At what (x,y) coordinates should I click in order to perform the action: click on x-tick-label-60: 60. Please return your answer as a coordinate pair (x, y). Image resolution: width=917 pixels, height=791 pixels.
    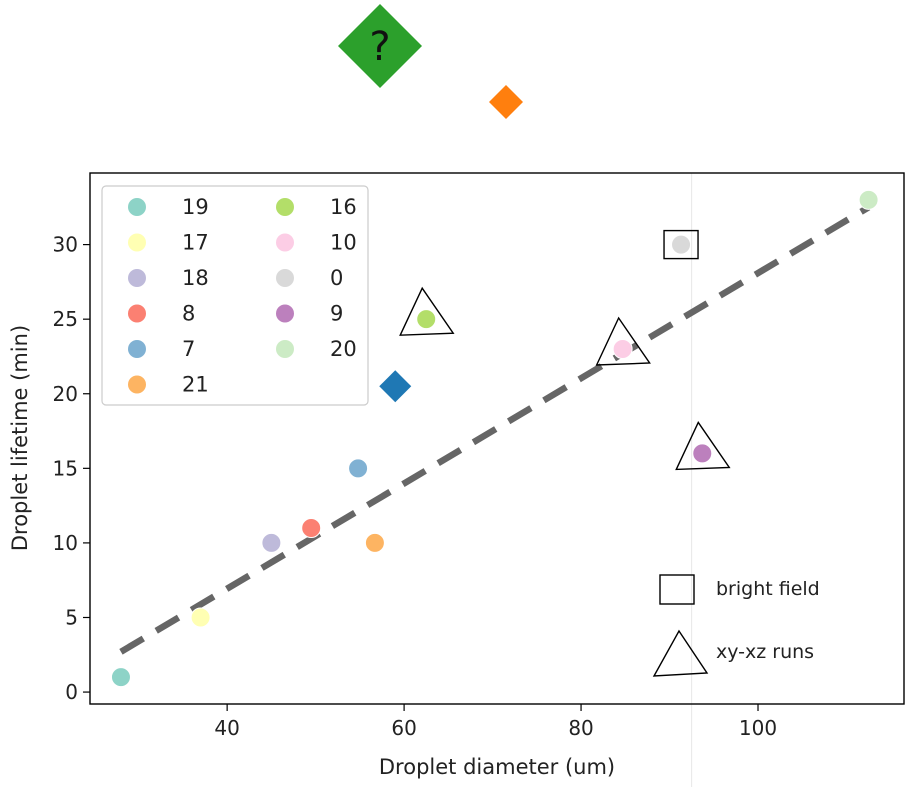
    Looking at the image, I should click on (403, 728).